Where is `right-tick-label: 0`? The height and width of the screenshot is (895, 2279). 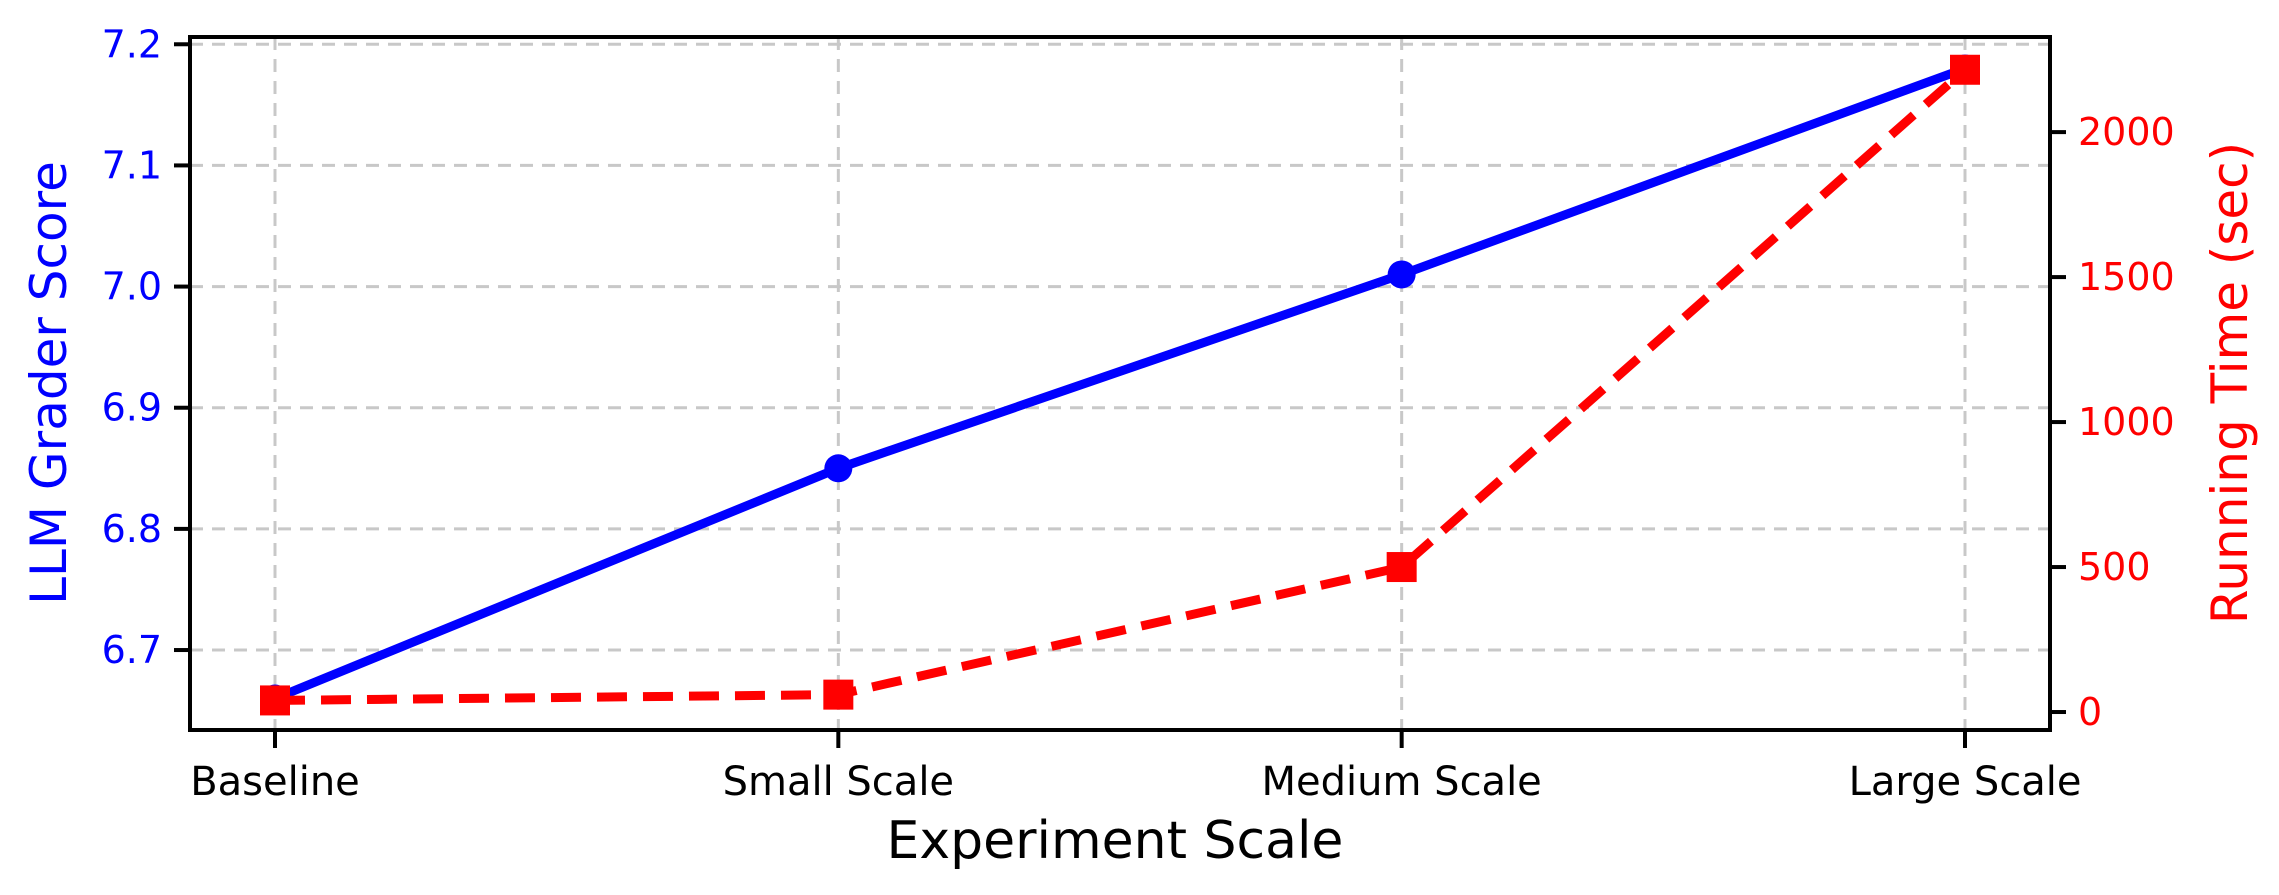 right-tick-label: 0 is located at coordinates (2090, 712).